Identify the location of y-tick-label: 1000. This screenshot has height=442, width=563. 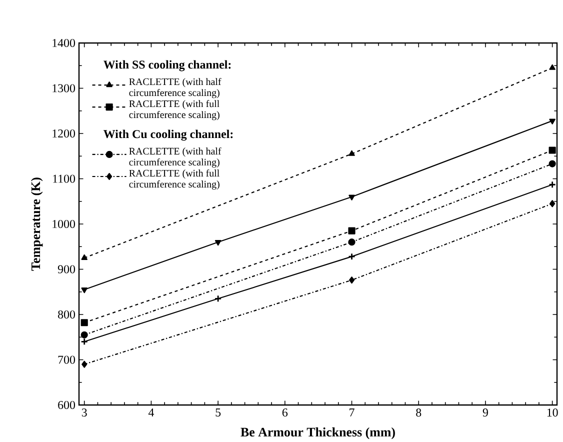
(64, 224).